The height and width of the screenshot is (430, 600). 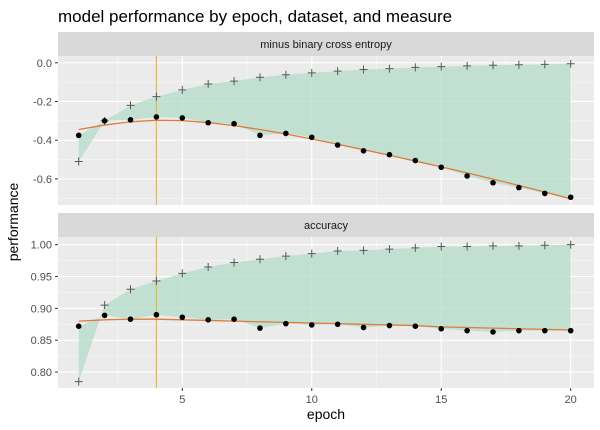 What do you see at coordinates (13, 221) in the screenshot?
I see `y-axis-label: performance` at bounding box center [13, 221].